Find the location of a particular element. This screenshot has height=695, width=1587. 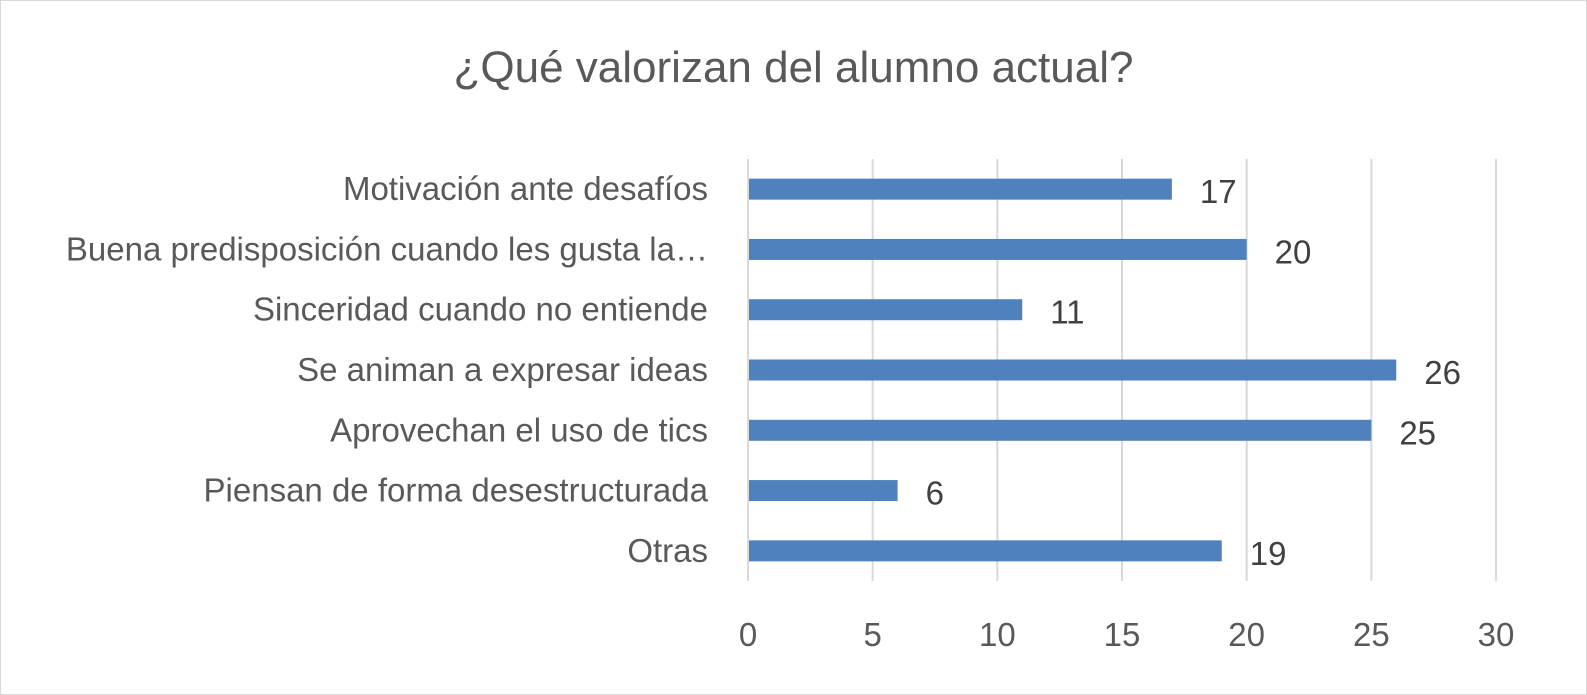

data-label: 26 is located at coordinates (1442, 372).